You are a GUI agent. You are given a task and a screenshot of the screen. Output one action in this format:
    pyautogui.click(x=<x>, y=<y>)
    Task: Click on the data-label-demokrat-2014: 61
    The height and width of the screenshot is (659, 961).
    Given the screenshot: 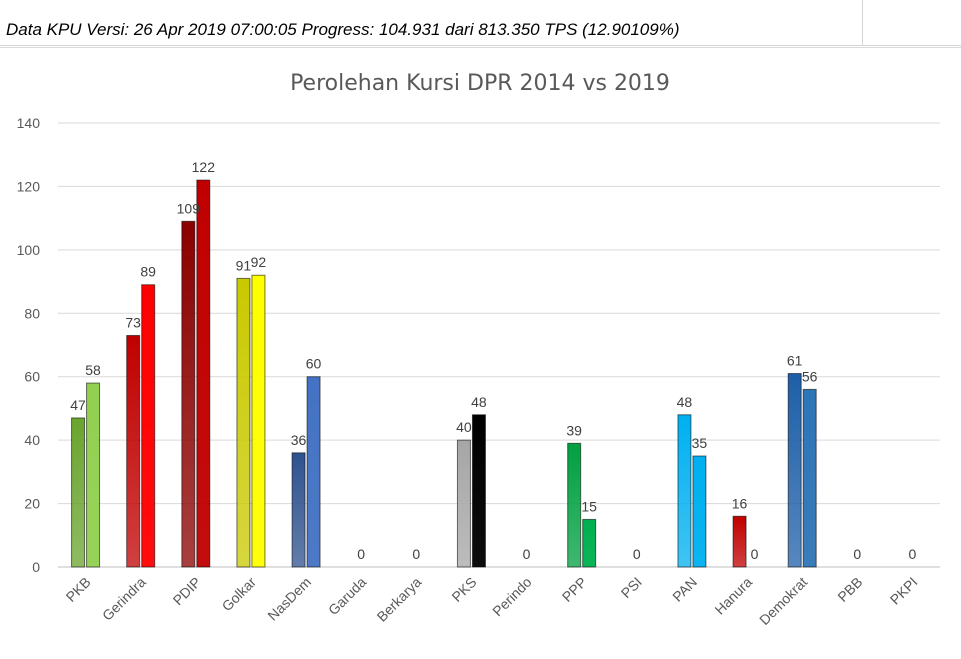 What is the action you would take?
    pyautogui.click(x=795, y=361)
    